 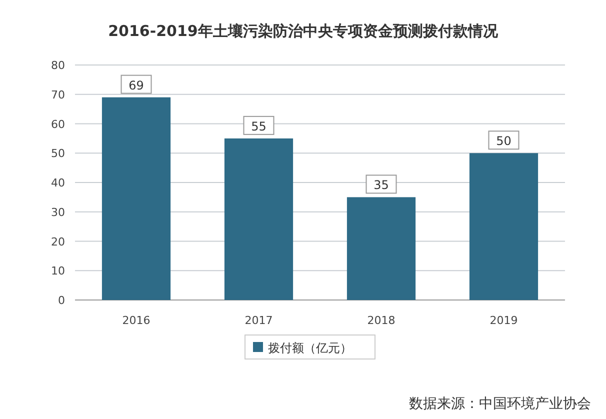 I want to click on y-tick-label: 40, so click(x=58, y=183).